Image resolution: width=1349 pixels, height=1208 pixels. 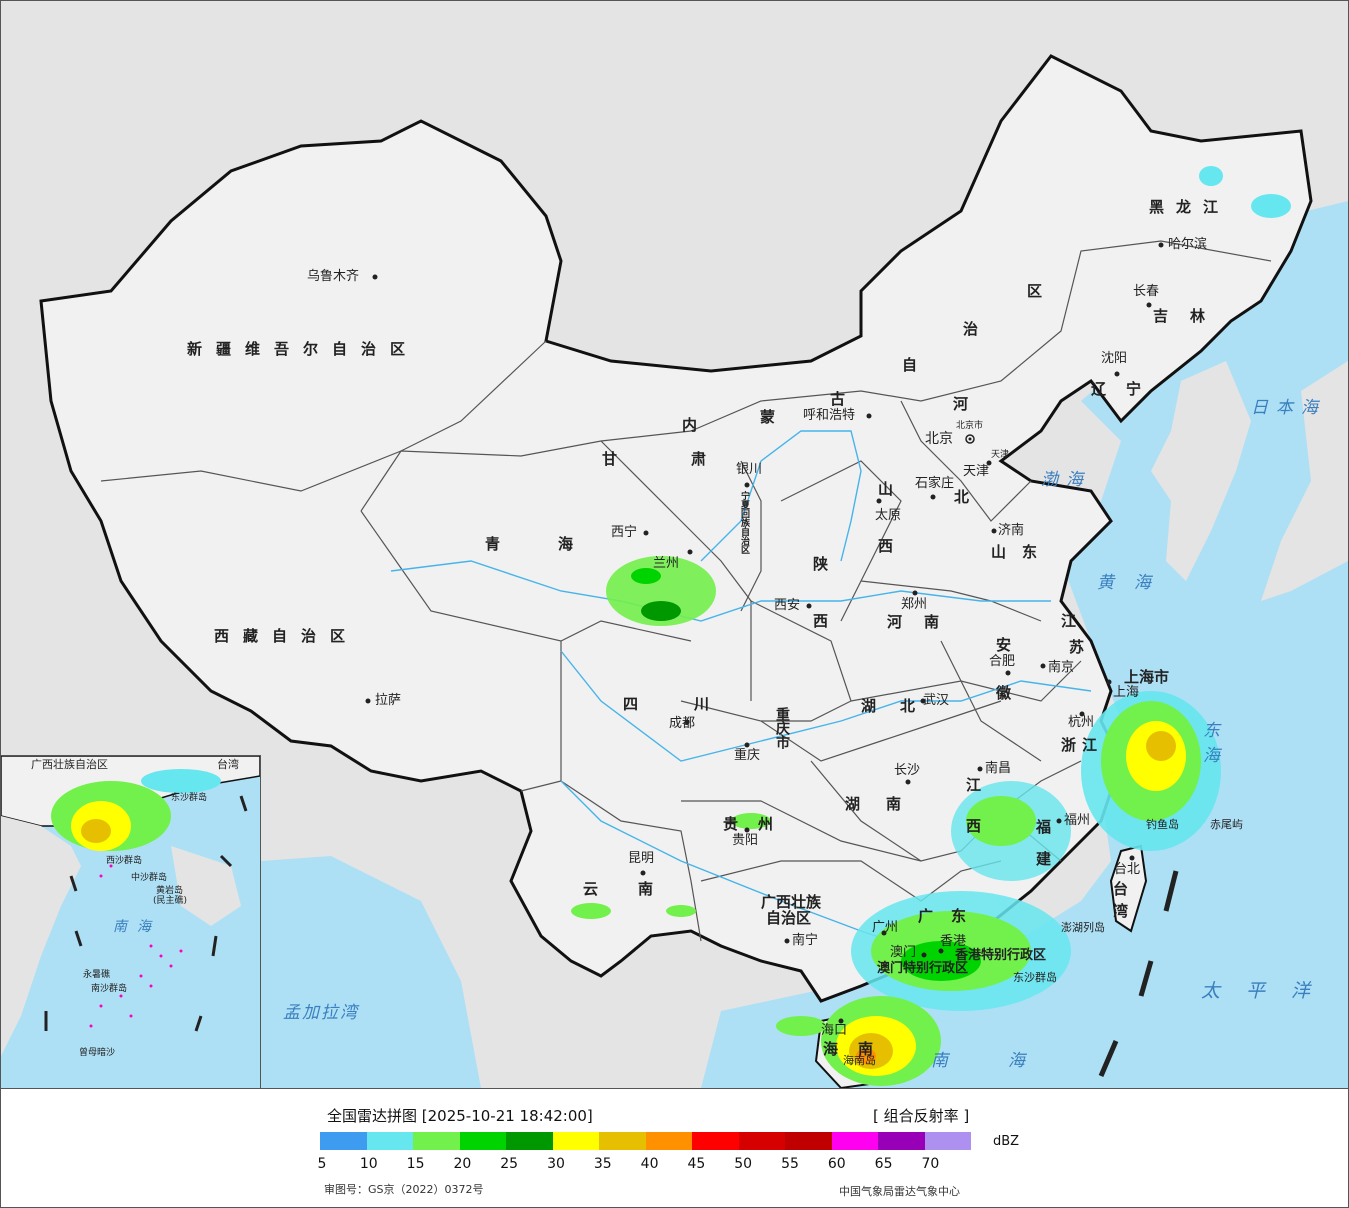 What do you see at coordinates (333, 276) in the screenshot?
I see `city-urumqi: 乌鲁木齐` at bounding box center [333, 276].